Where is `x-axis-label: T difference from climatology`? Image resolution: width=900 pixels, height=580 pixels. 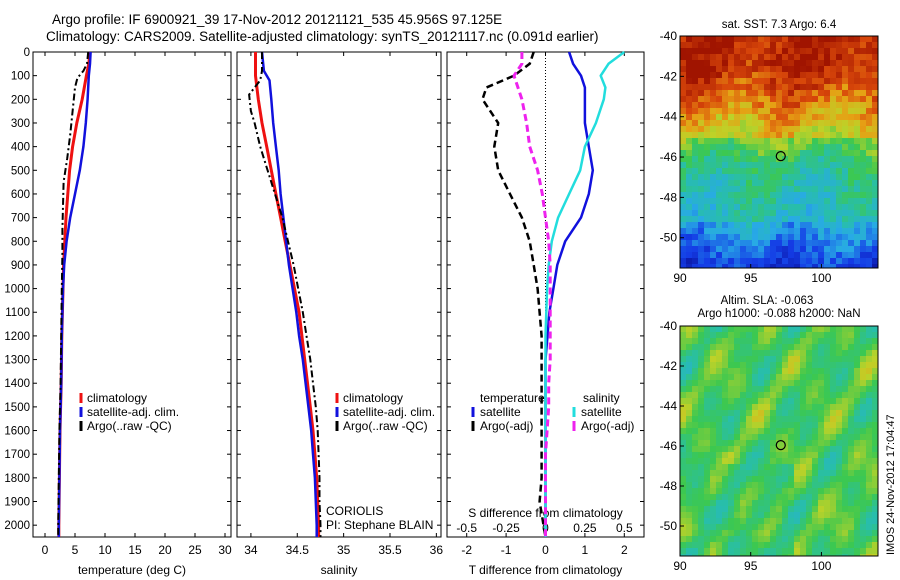 x-axis-label: T difference from climatology is located at coordinates (546, 570).